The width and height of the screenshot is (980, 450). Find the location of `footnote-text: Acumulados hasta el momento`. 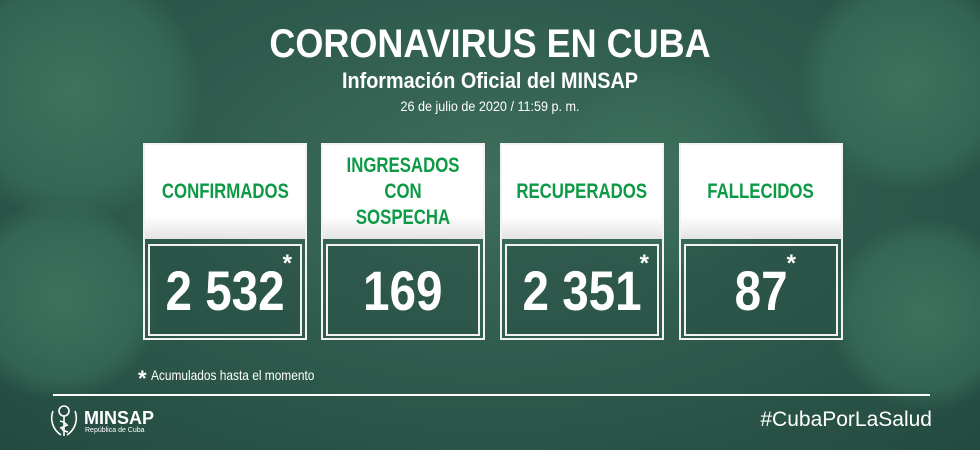

footnote-text: Acumulados hasta el momento is located at coordinates (232, 375).